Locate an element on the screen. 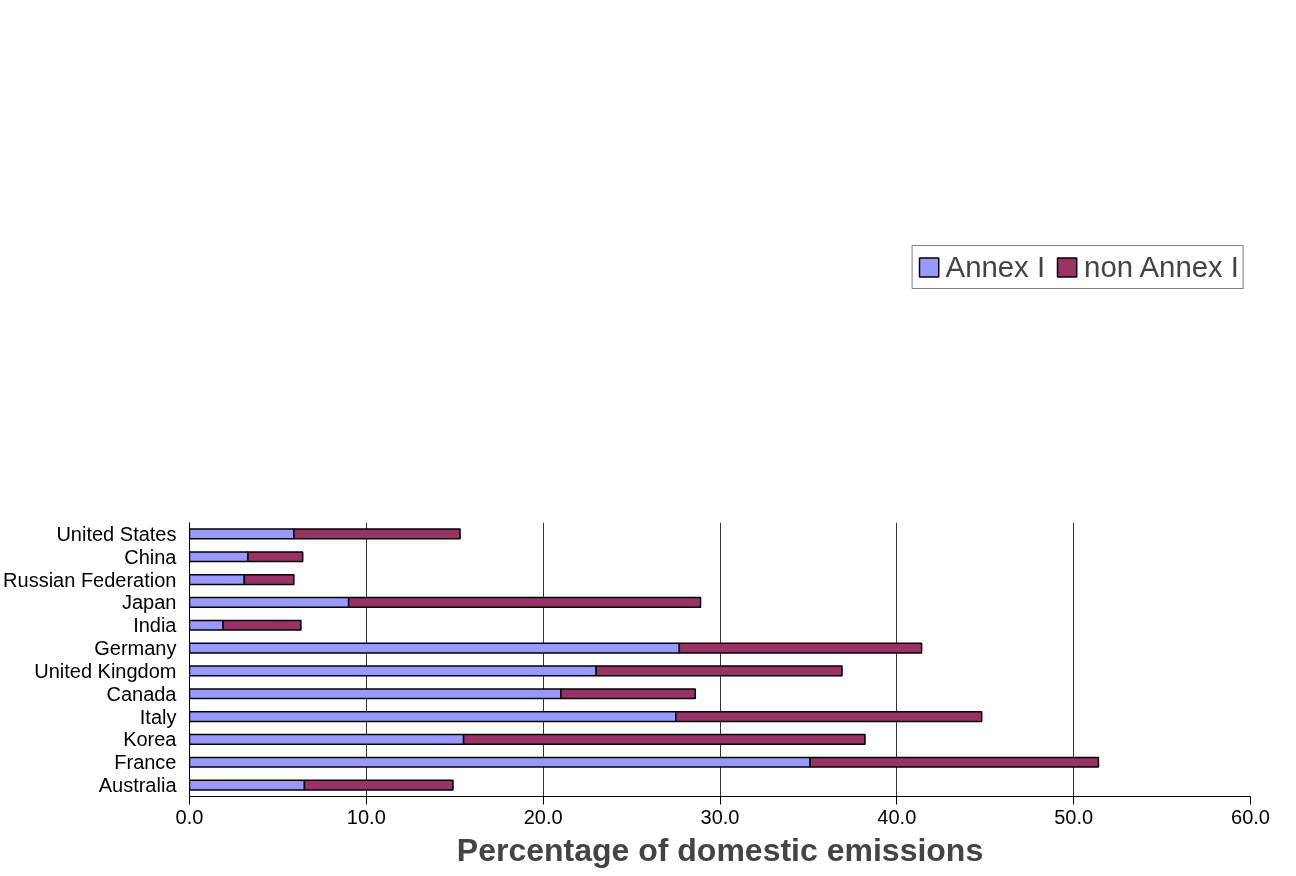 This screenshot has width=1296, height=876. y-tick-label: Korea is located at coordinates (150, 739).